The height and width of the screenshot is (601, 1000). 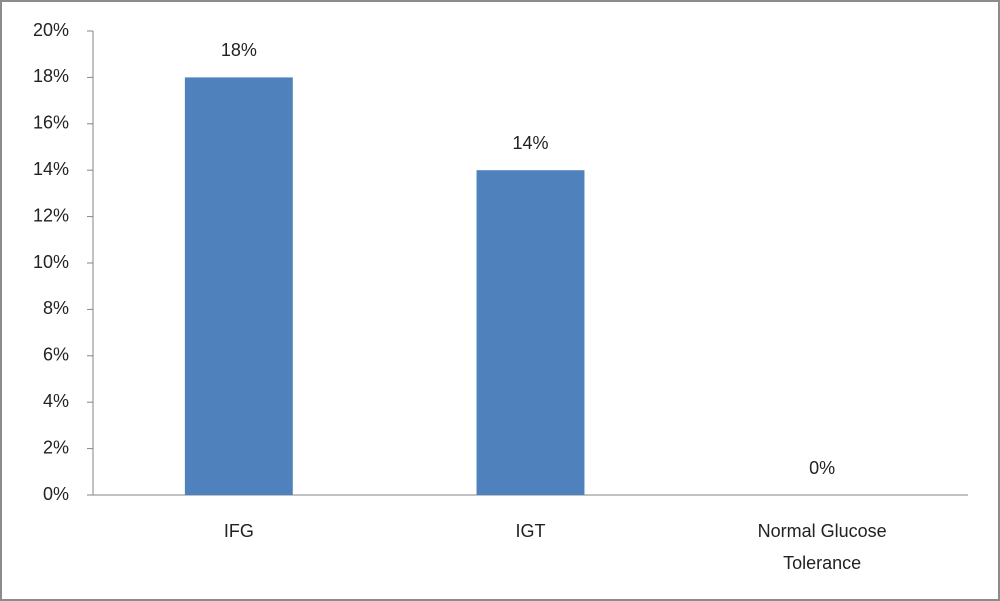 I want to click on y-tick-label: 2%, so click(x=56, y=447).